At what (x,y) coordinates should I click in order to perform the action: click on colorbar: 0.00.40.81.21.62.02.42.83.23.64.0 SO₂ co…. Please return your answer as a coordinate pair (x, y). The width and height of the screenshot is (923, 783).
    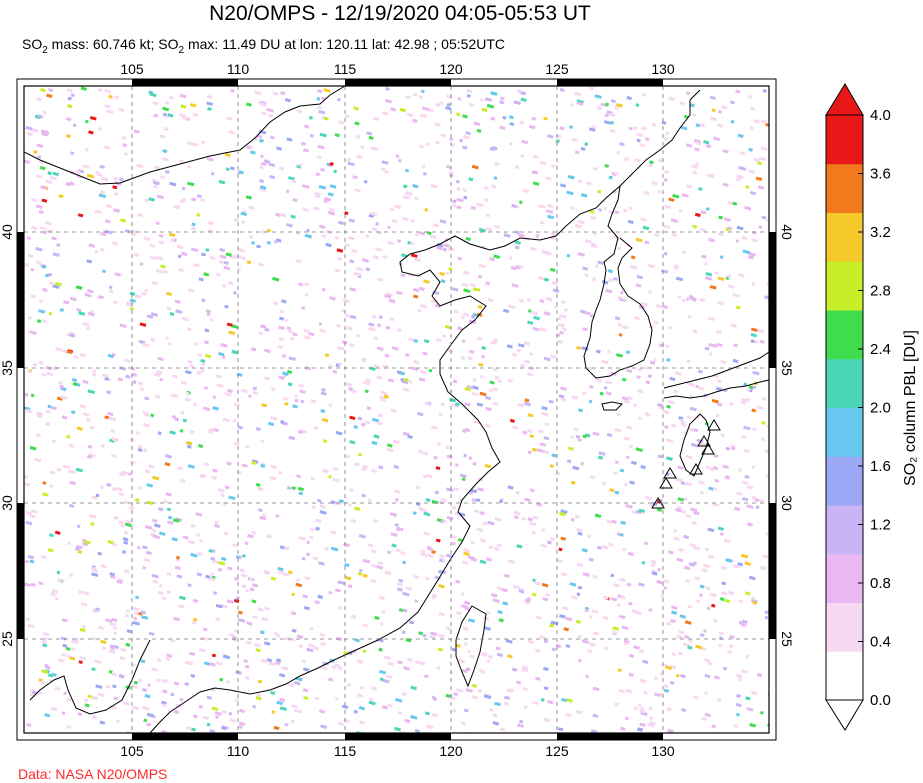
    Looking at the image, I should click on (872, 407).